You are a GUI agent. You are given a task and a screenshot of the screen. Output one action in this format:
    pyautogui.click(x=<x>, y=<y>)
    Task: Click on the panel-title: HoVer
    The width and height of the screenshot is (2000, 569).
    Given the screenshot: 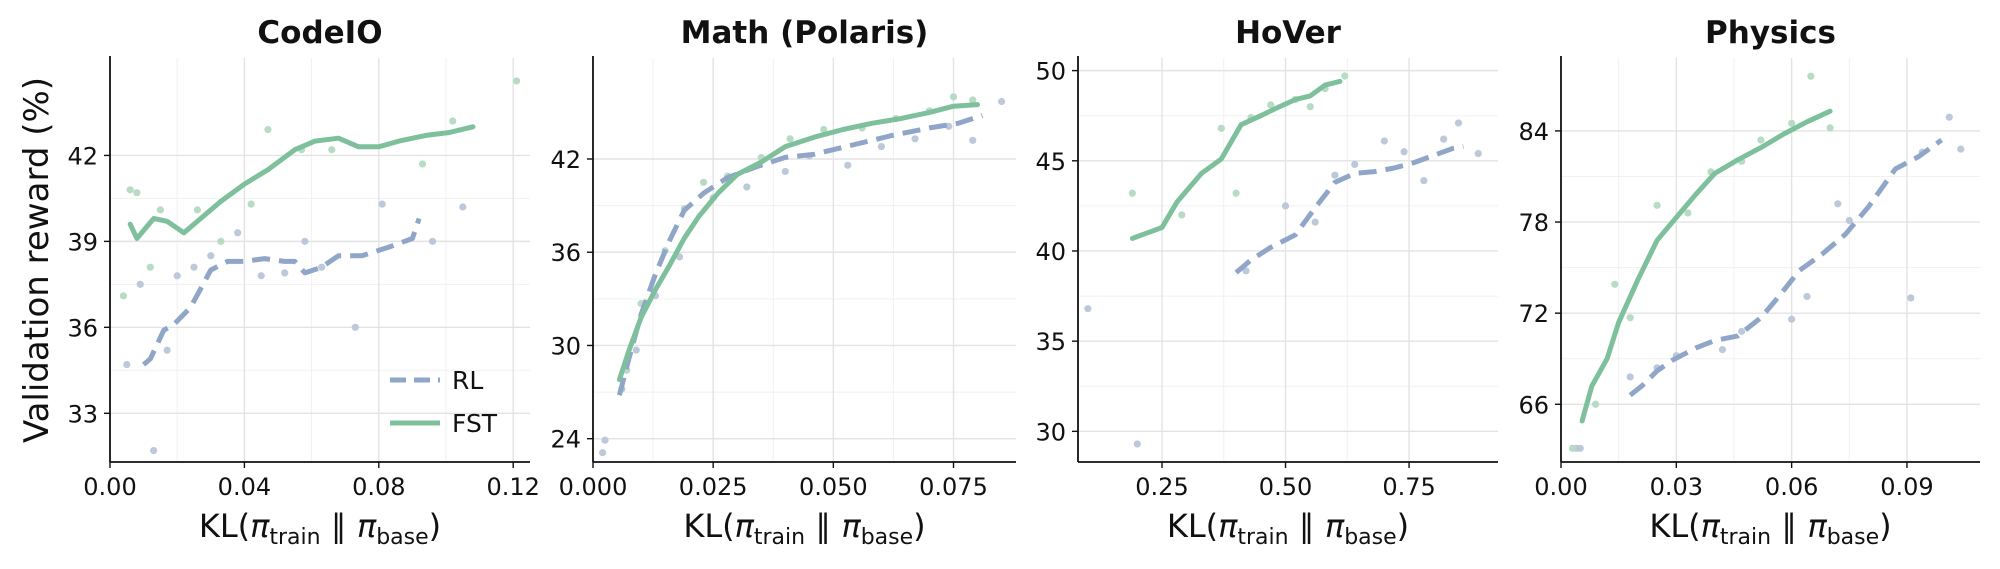 What is the action you would take?
    pyautogui.click(x=1288, y=33)
    